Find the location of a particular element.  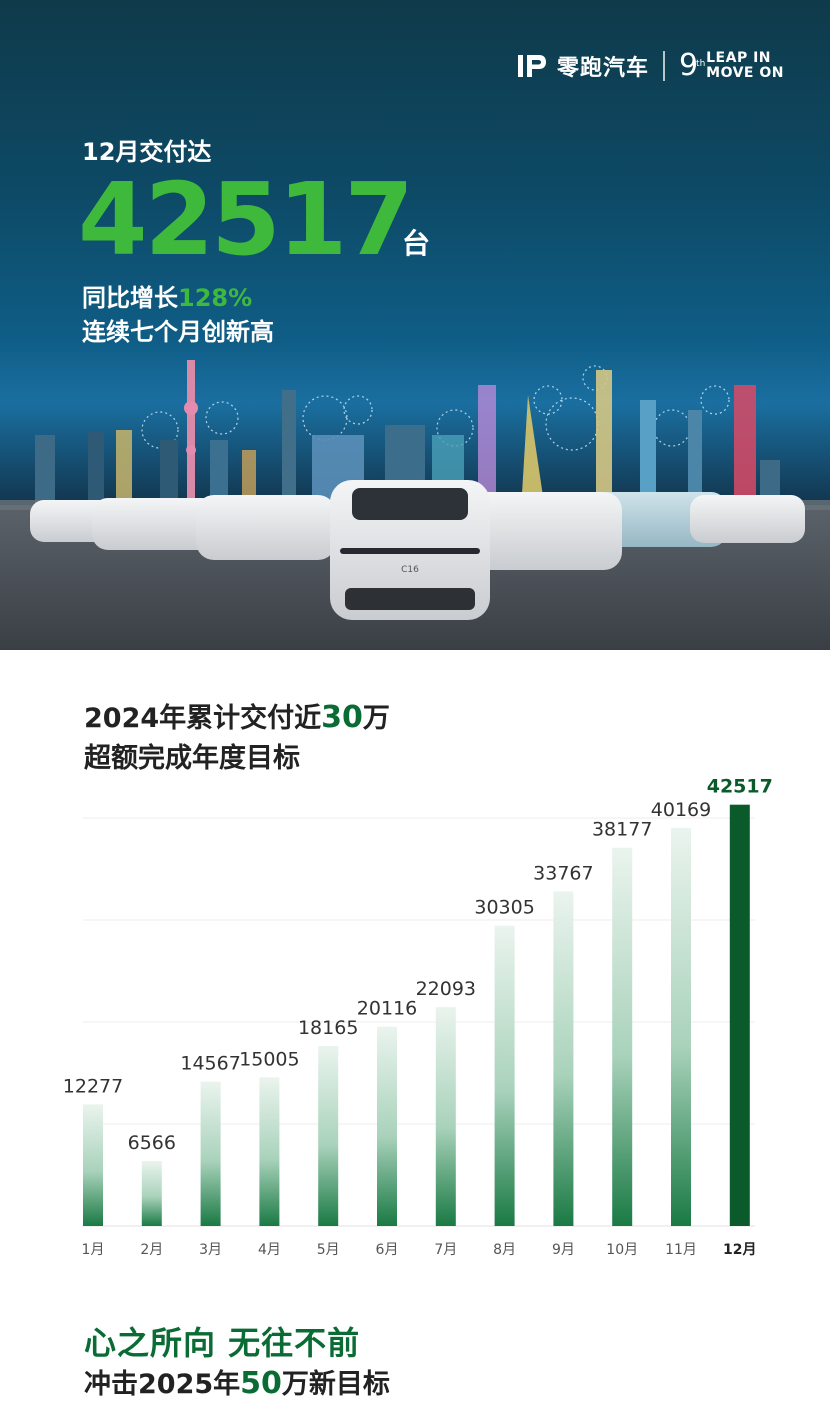

bar-value-label: 20116 is located at coordinates (387, 1009).